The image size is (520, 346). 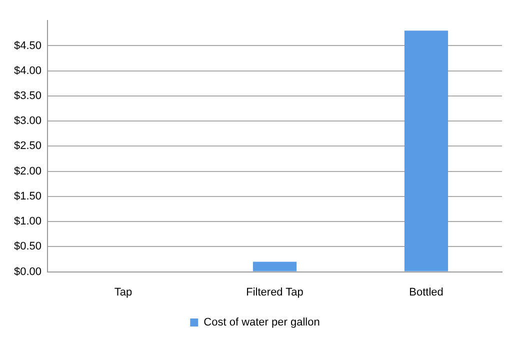 I want to click on x-tick-label: Filtered Tap, so click(x=275, y=292).